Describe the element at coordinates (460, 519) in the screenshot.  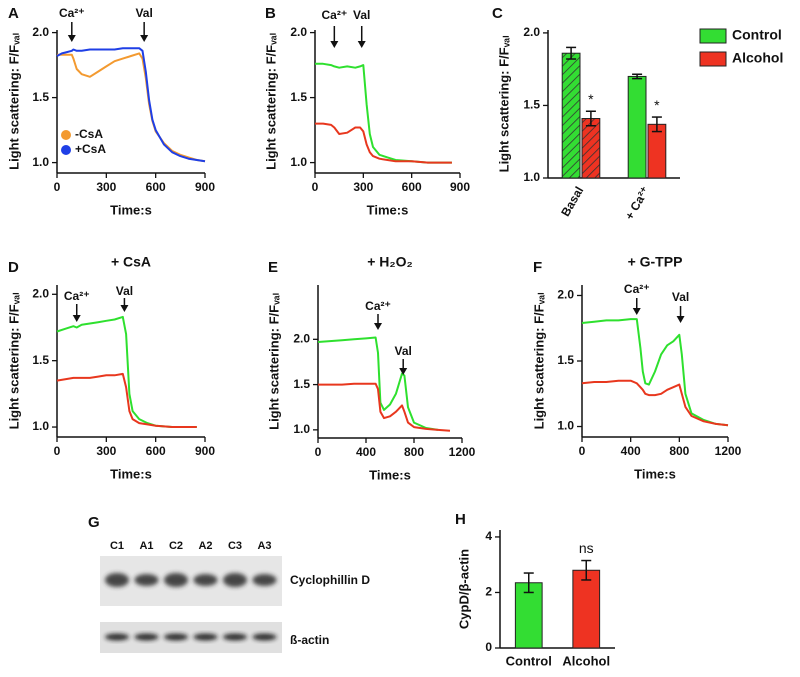
I see `panel-letter: H` at that location.